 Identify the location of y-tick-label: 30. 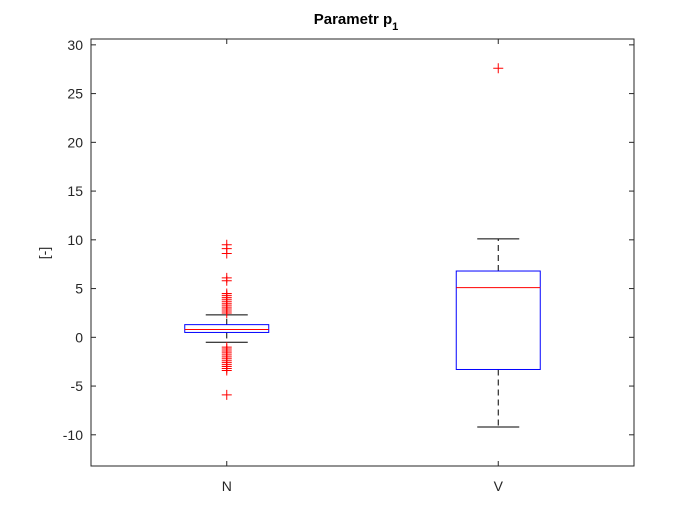
(75, 45).